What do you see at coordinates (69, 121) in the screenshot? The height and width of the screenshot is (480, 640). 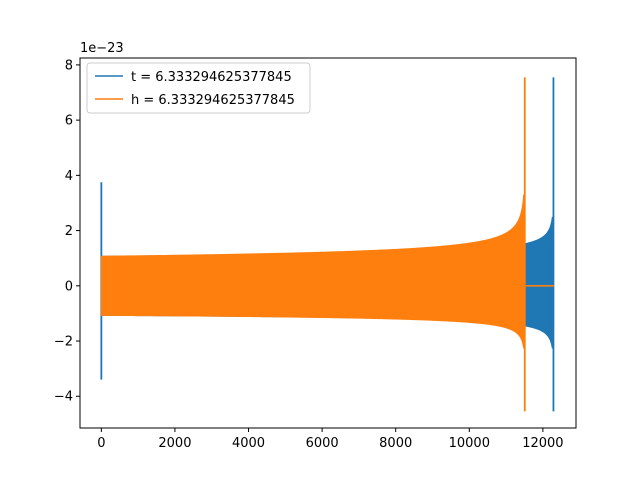 I see `y-tick-label: 6` at bounding box center [69, 121].